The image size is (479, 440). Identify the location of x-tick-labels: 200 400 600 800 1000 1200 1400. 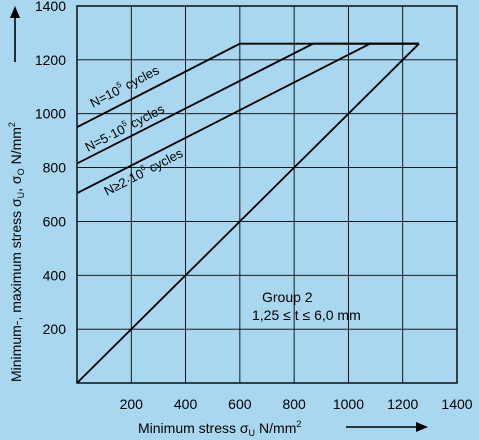
(296, 404).